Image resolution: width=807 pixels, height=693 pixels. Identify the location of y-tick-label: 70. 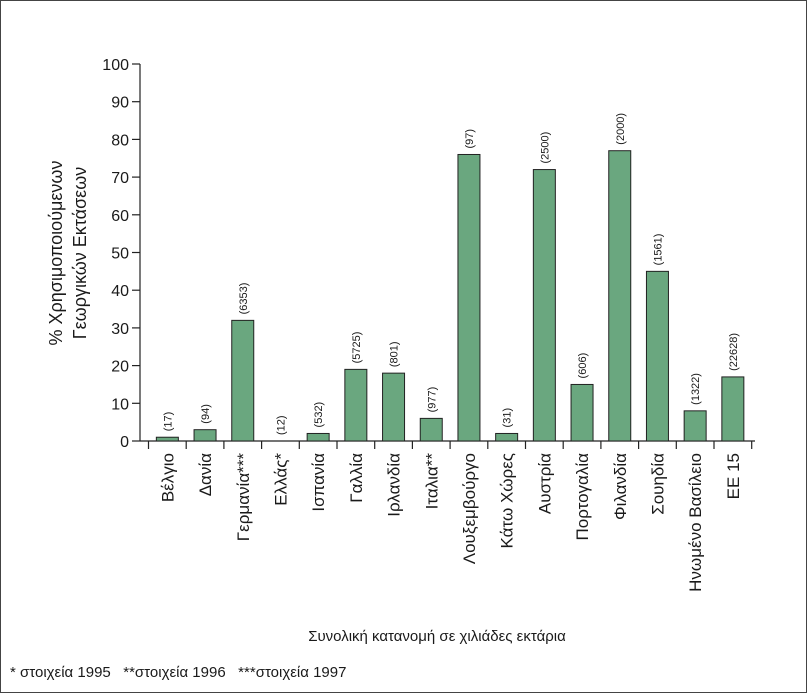
(120, 178).